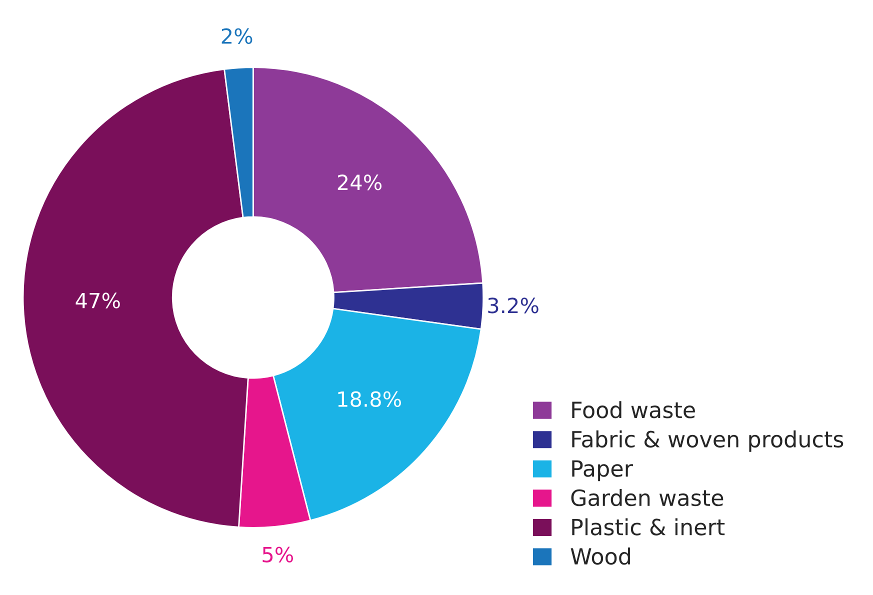  Describe the element at coordinates (513, 306) in the screenshot. I see `data-label: 3.2%` at that location.